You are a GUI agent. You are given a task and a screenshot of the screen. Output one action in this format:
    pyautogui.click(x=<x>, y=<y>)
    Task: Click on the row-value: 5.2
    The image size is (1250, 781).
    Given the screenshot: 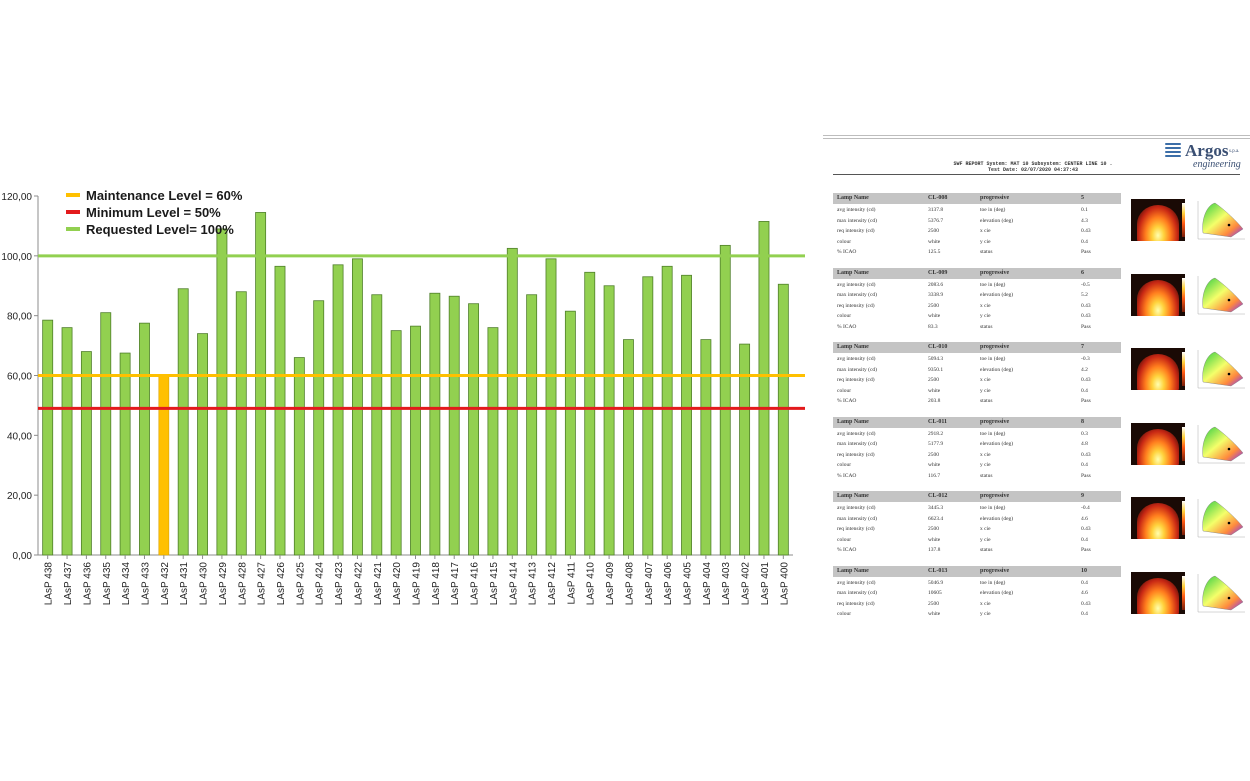 What is the action you would take?
    pyautogui.click(x=1084, y=295)
    